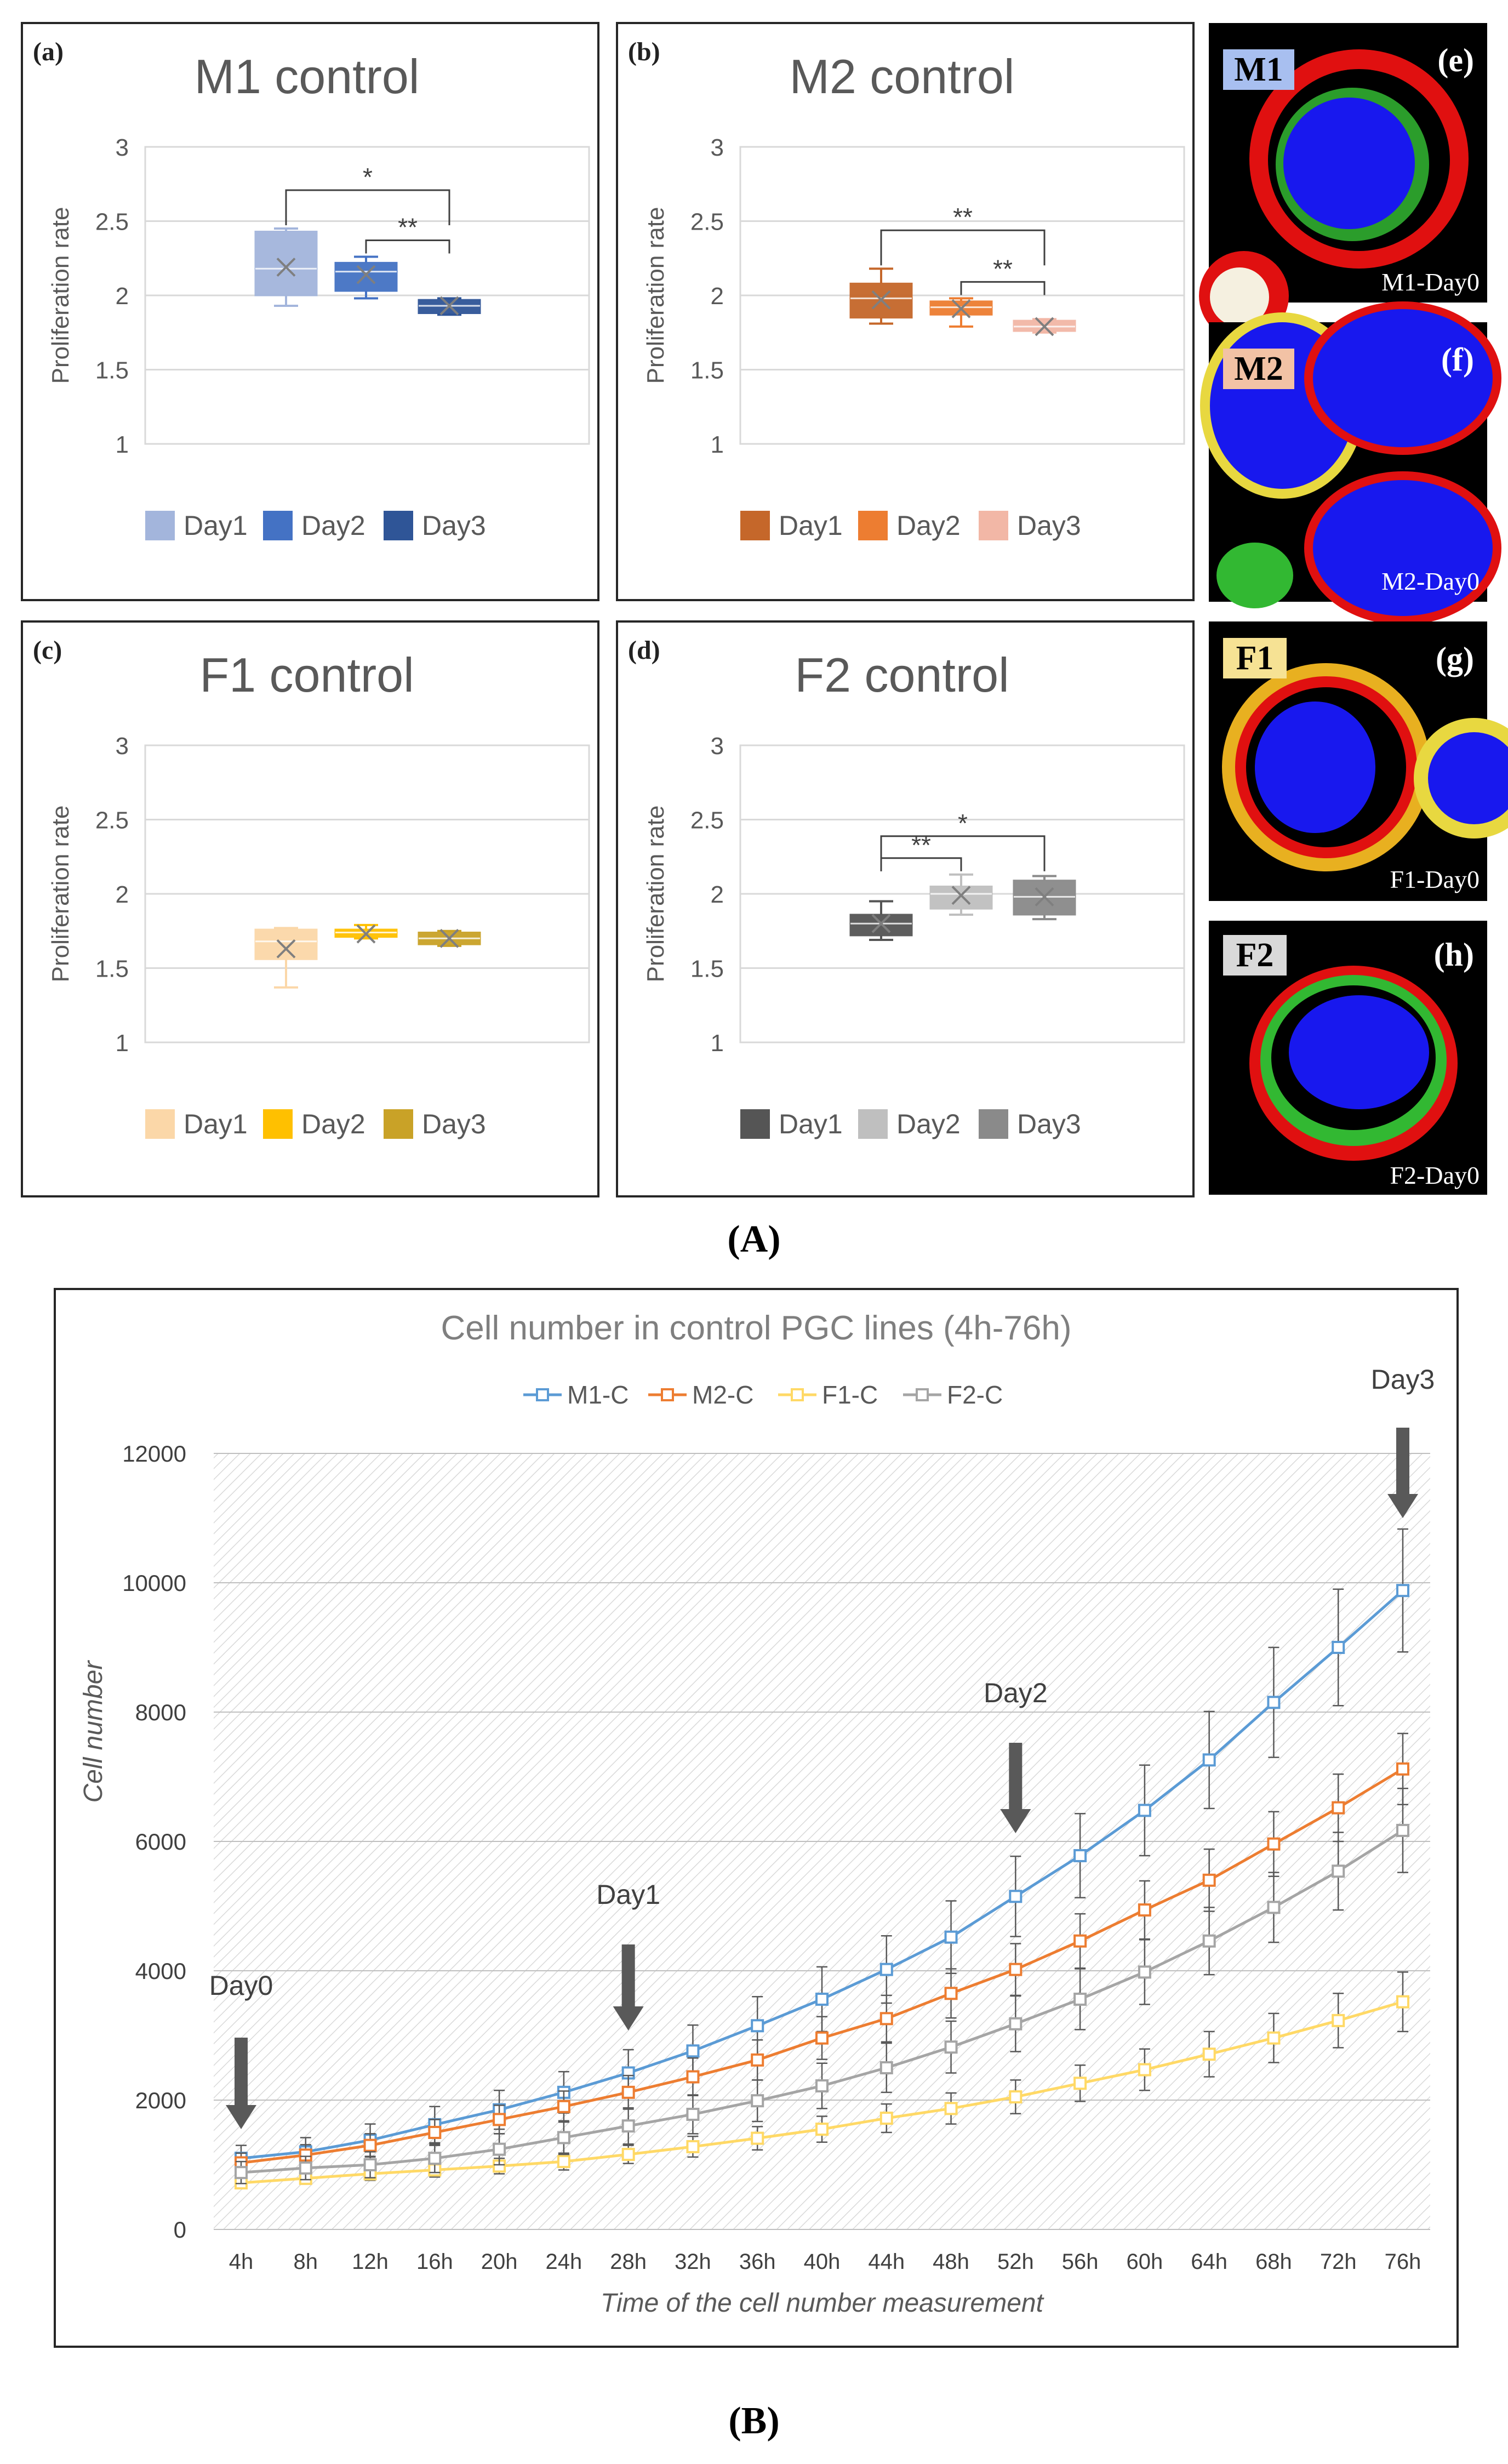  What do you see at coordinates (241, 2262) in the screenshot?
I see `x-tick-label: 4h` at bounding box center [241, 2262].